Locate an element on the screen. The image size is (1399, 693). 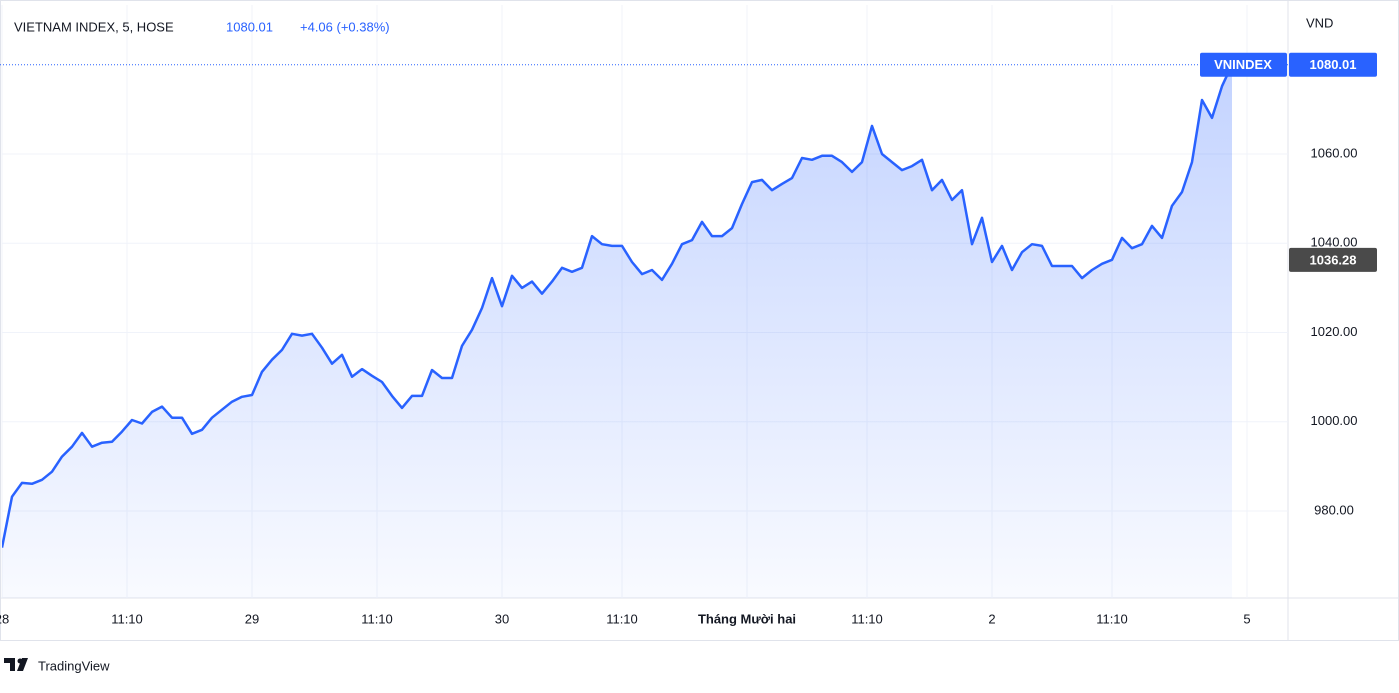
price: 1080.01 is located at coordinates (249, 26).